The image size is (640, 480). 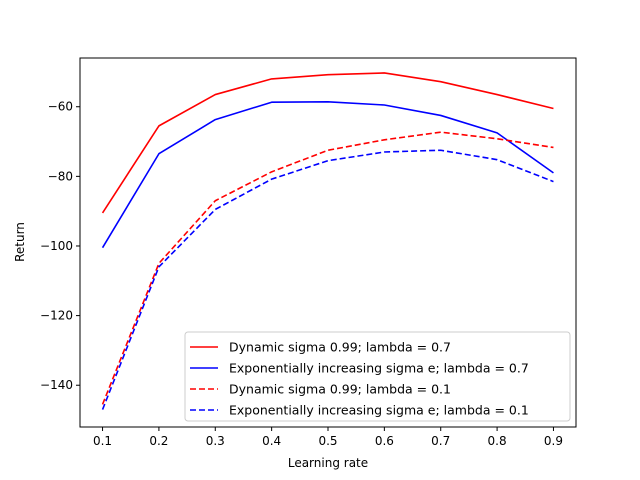 I want to click on y-tick-label: −60, so click(x=60, y=107).